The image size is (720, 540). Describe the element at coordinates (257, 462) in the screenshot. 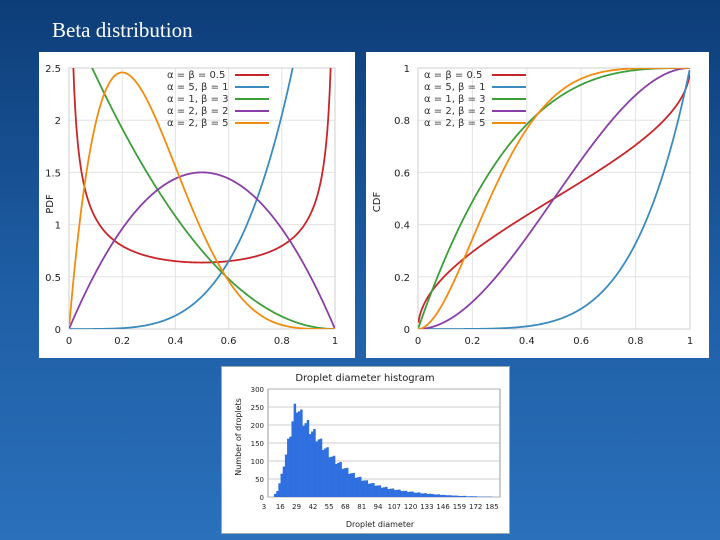

I see `y-tick-label: 100` at that location.